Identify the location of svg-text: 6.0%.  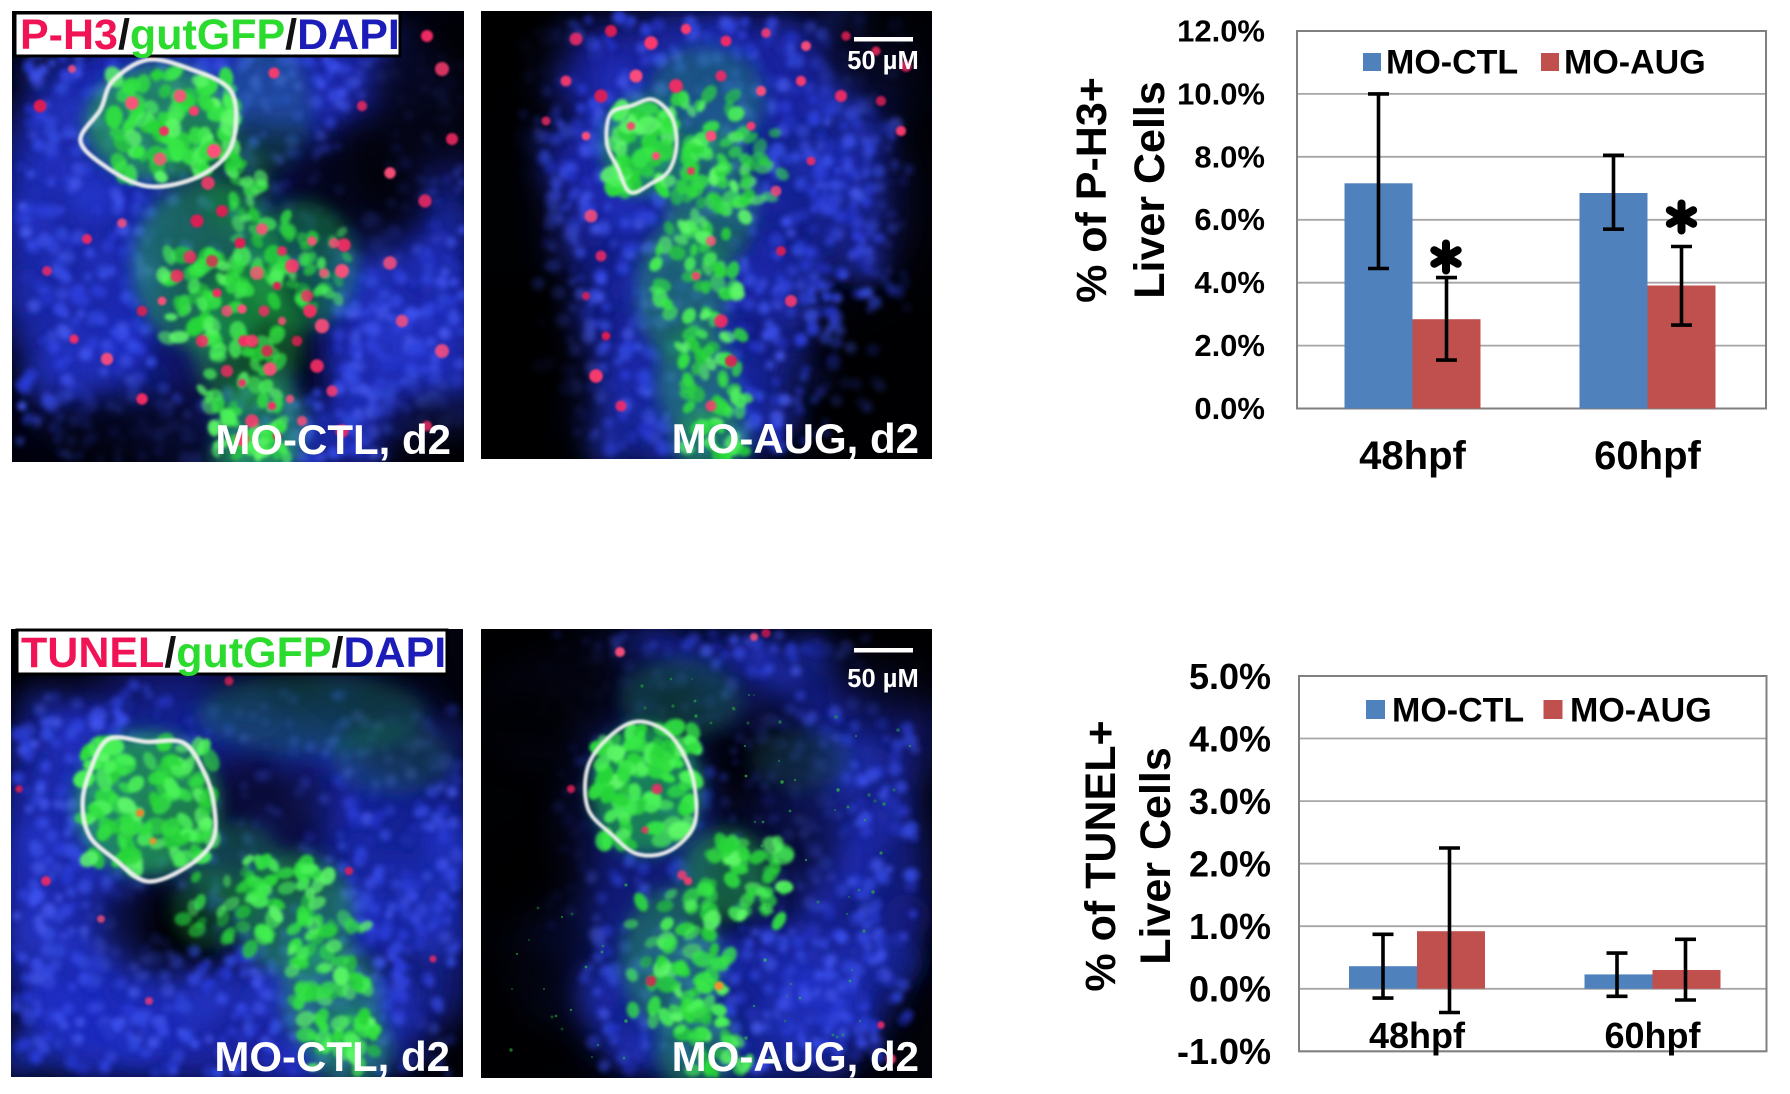
(1229, 219).